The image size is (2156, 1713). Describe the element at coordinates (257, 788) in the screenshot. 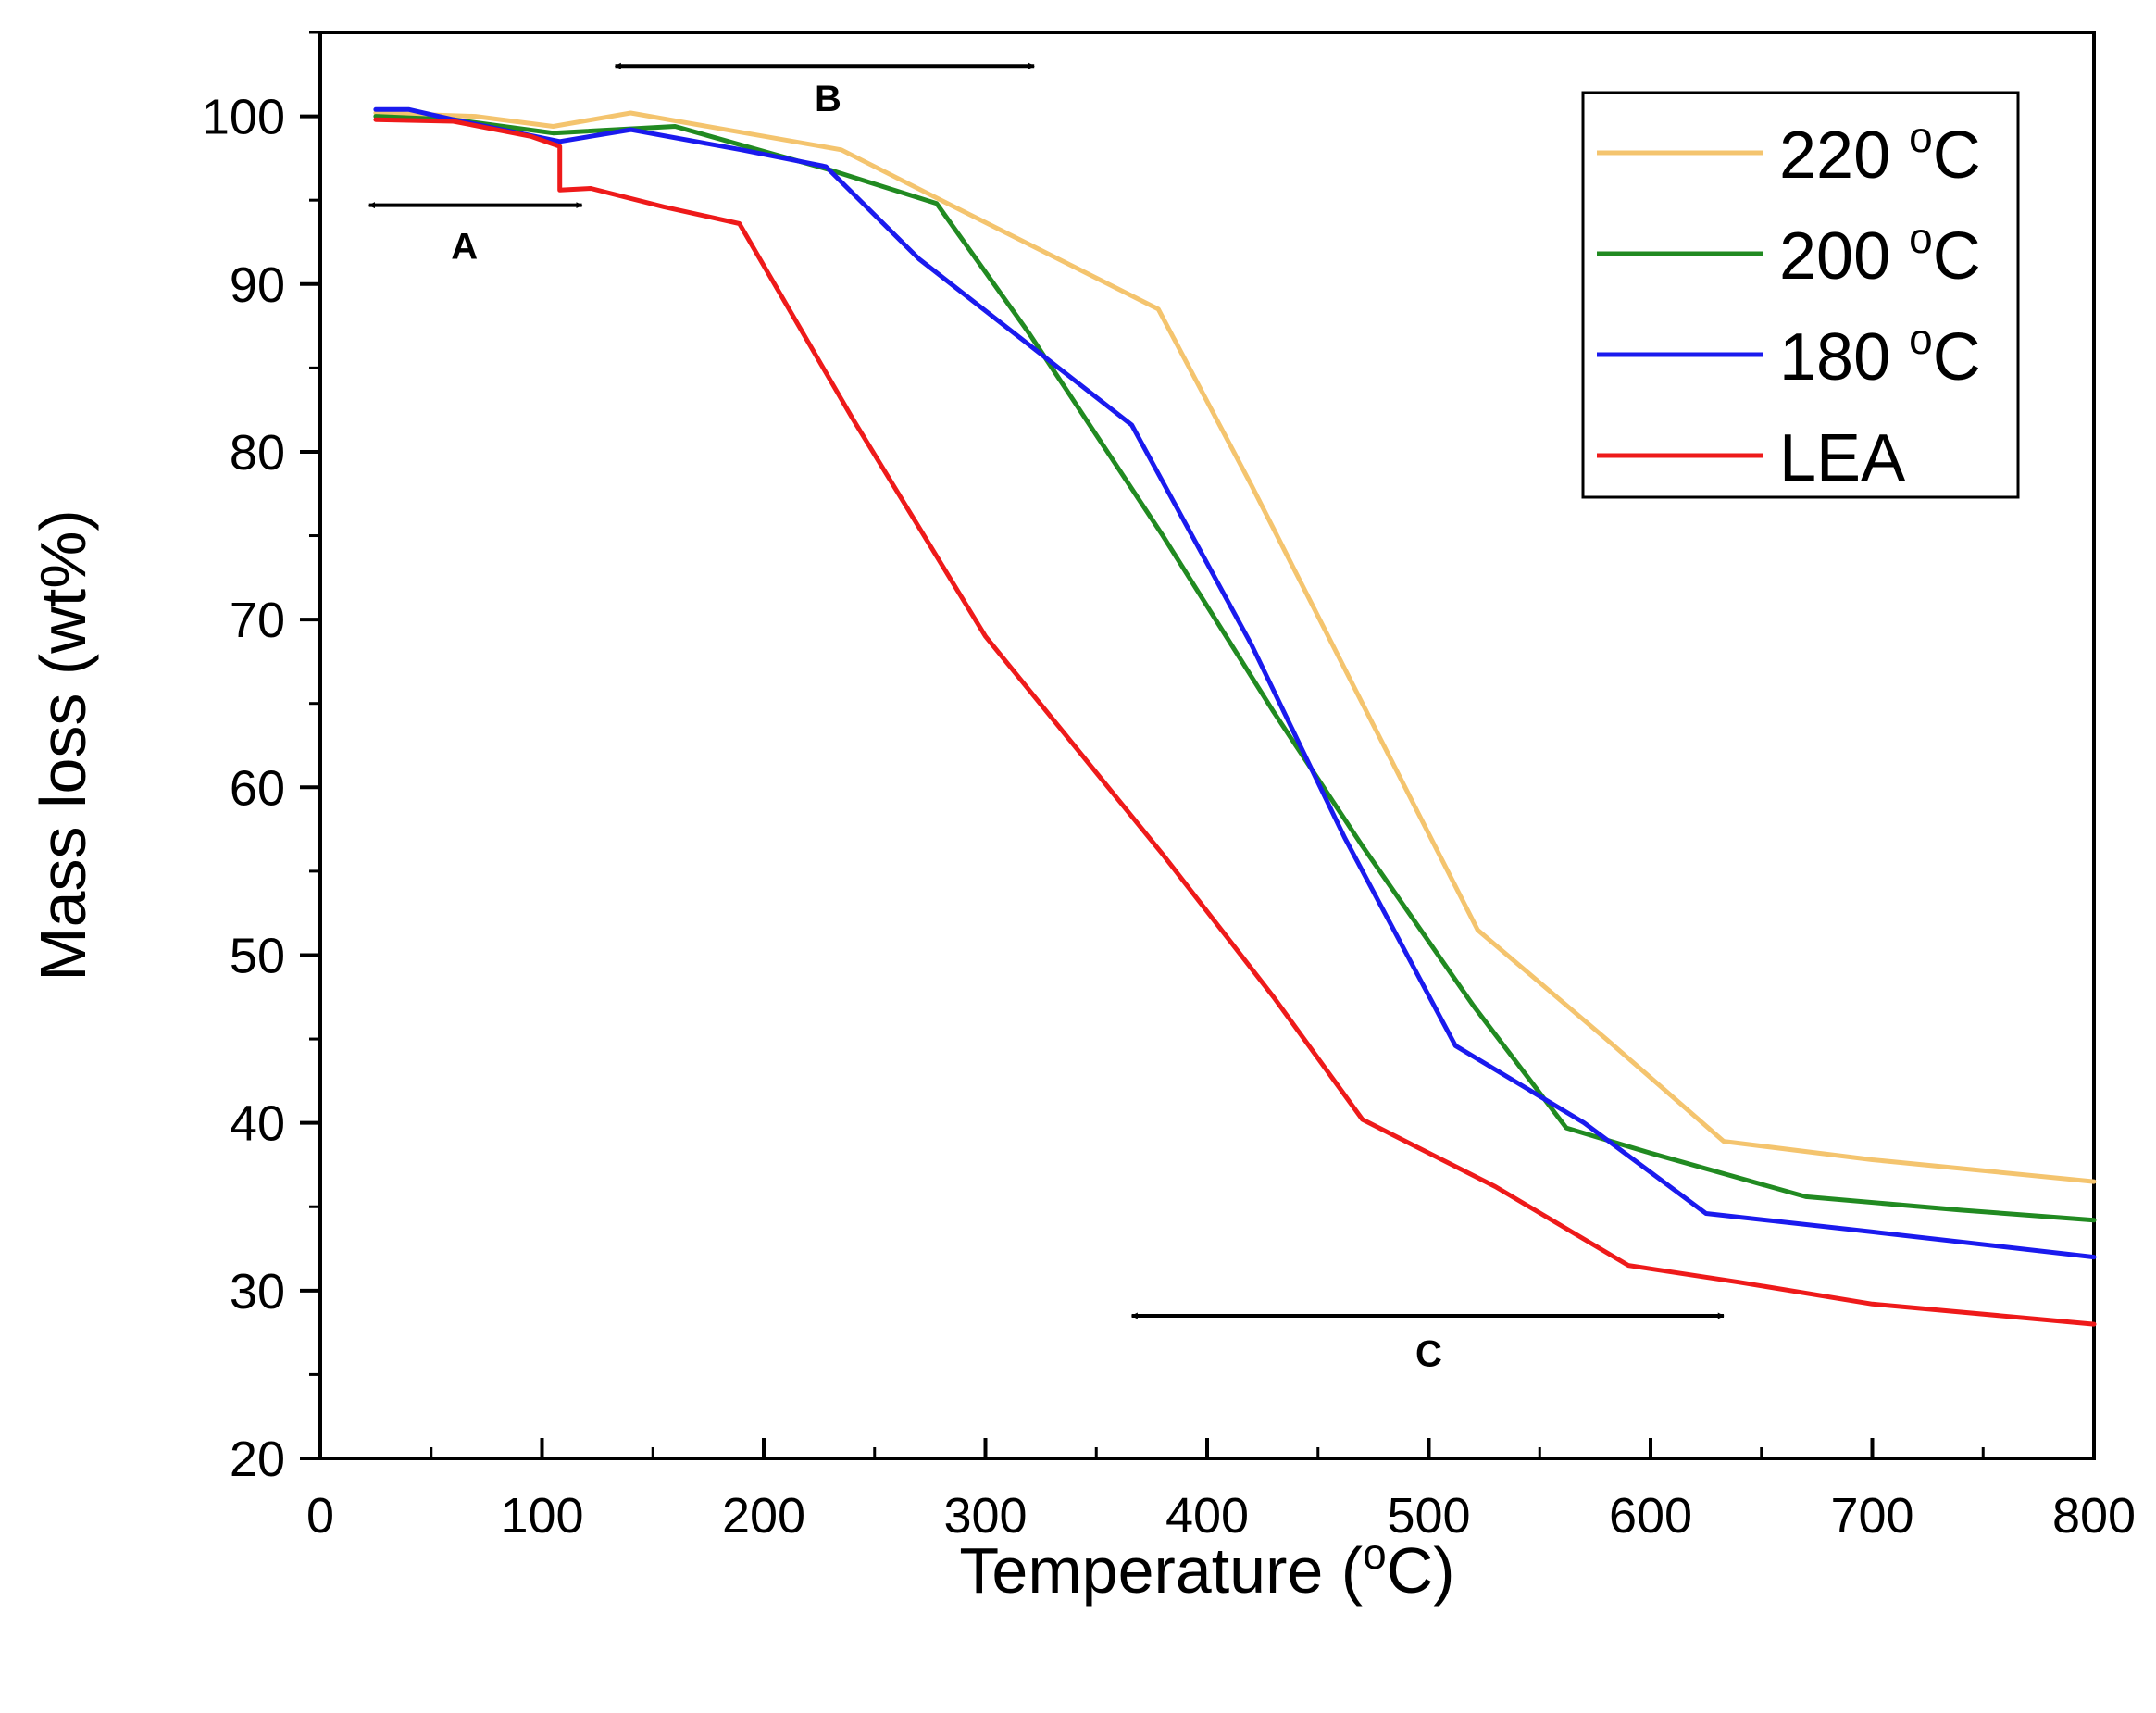

I see `y-tick-label-60: 60` at that location.